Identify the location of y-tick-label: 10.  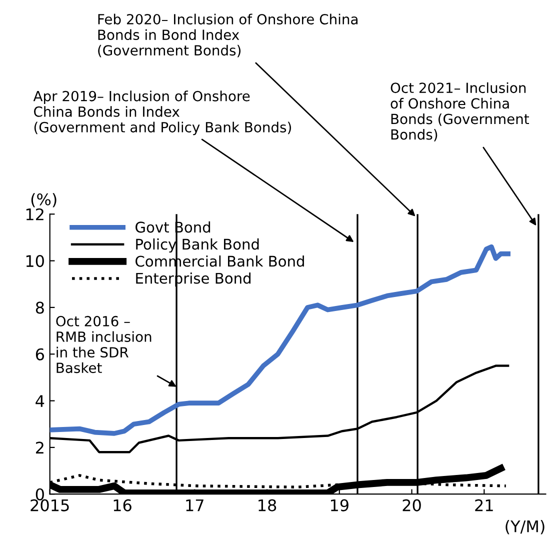
(35, 261).